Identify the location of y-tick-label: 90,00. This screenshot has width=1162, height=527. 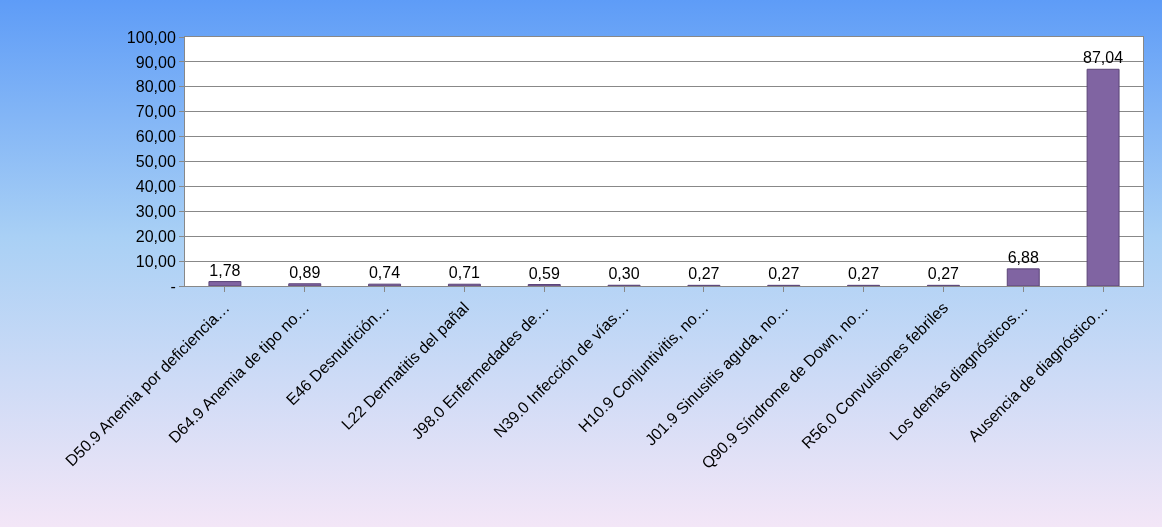
(155, 62).